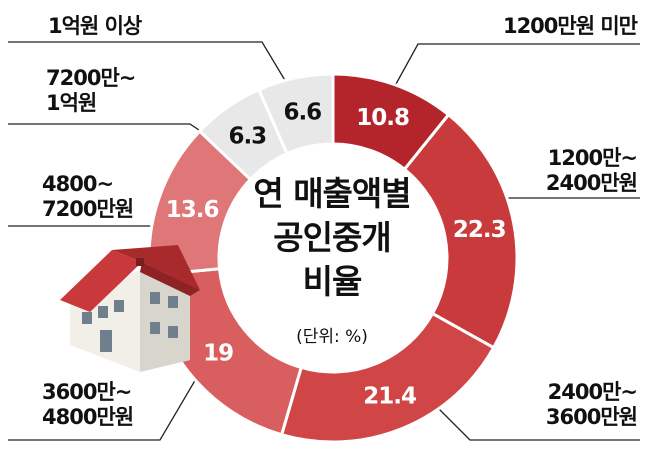  I want to click on value-label: 19, so click(218, 353).